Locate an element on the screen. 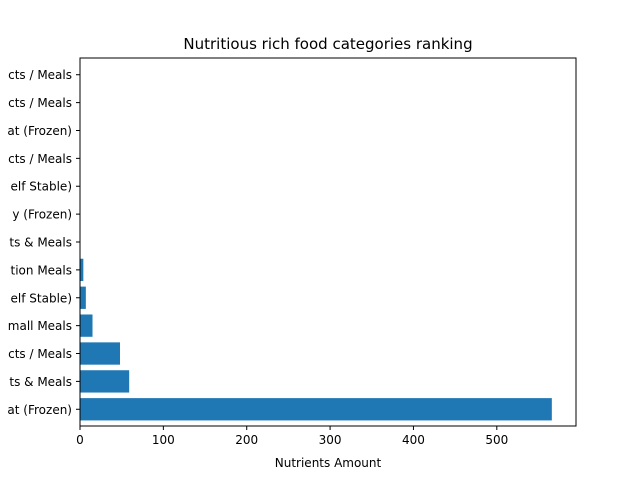  x-tick-label: 300 is located at coordinates (330, 440).